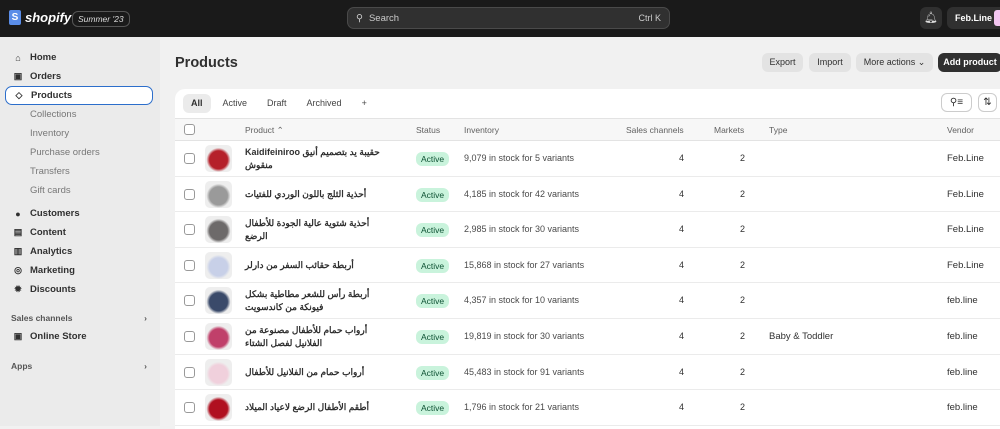  I want to click on product-name-link: أطقم الأطفال الرضع لاعياد الميلاد, so click(307, 407).